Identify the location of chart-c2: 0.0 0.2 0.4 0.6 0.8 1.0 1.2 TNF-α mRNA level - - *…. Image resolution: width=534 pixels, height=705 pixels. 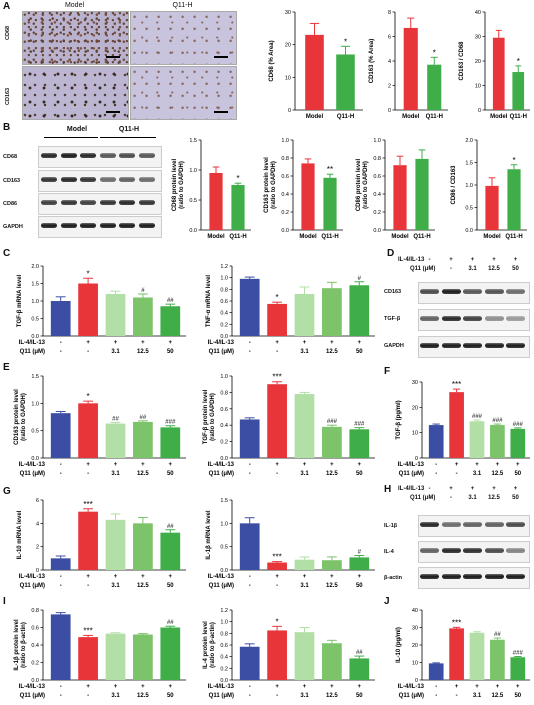
(290, 309).